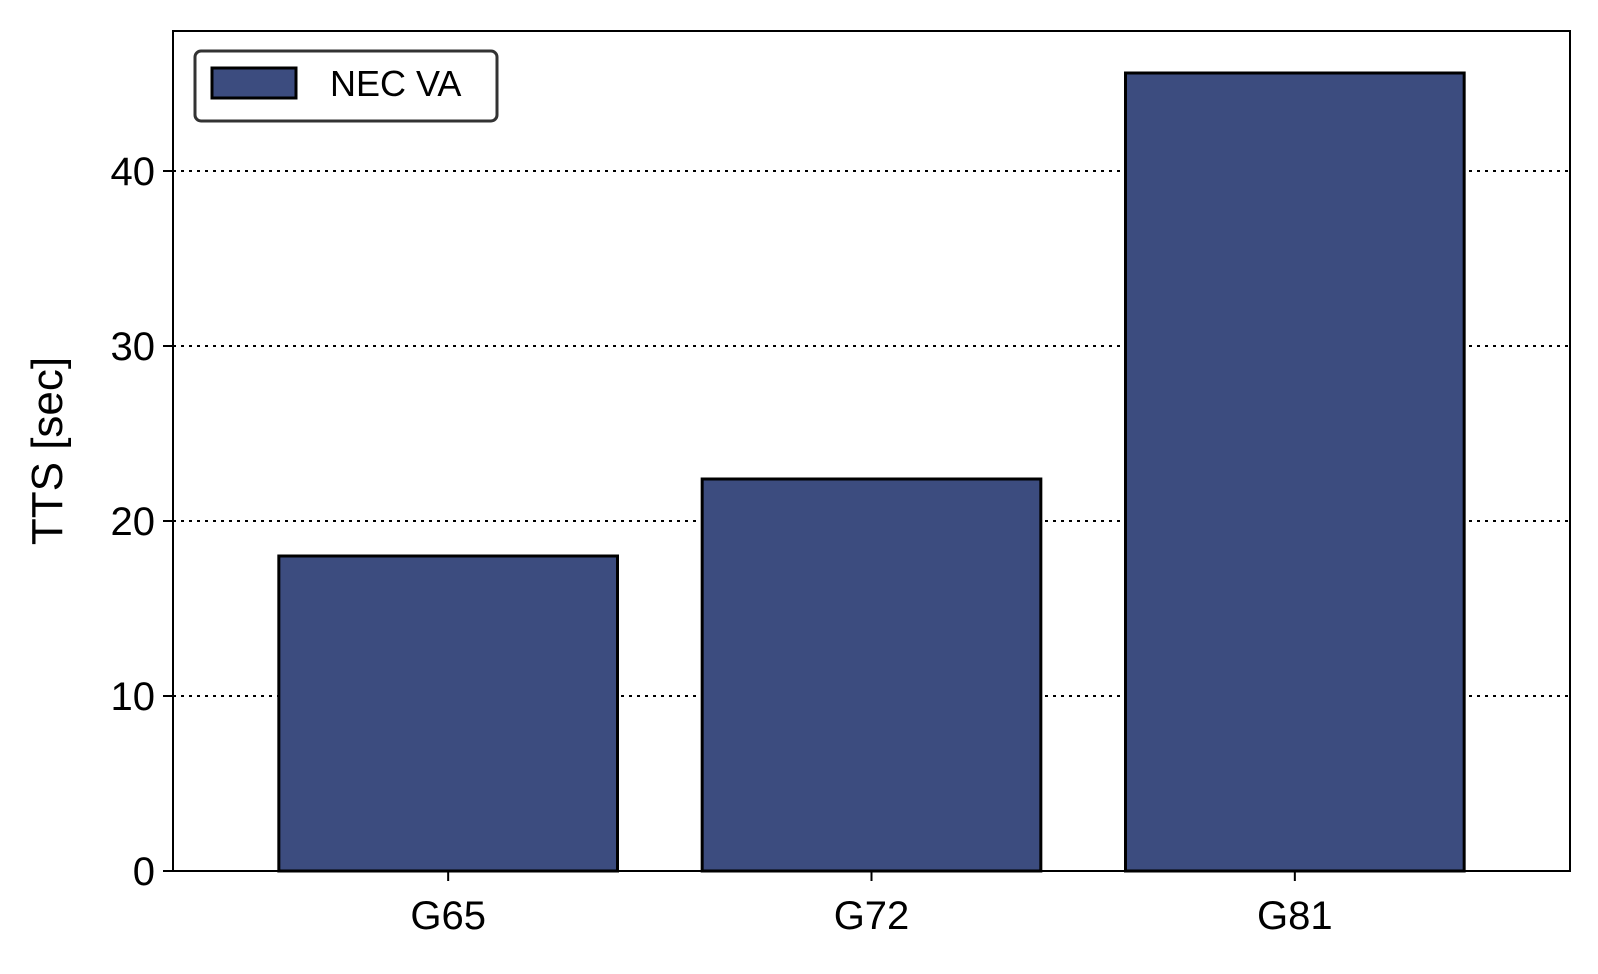 This screenshot has height=974, width=1598. I want to click on y-tick-label-10: 10, so click(133, 697).